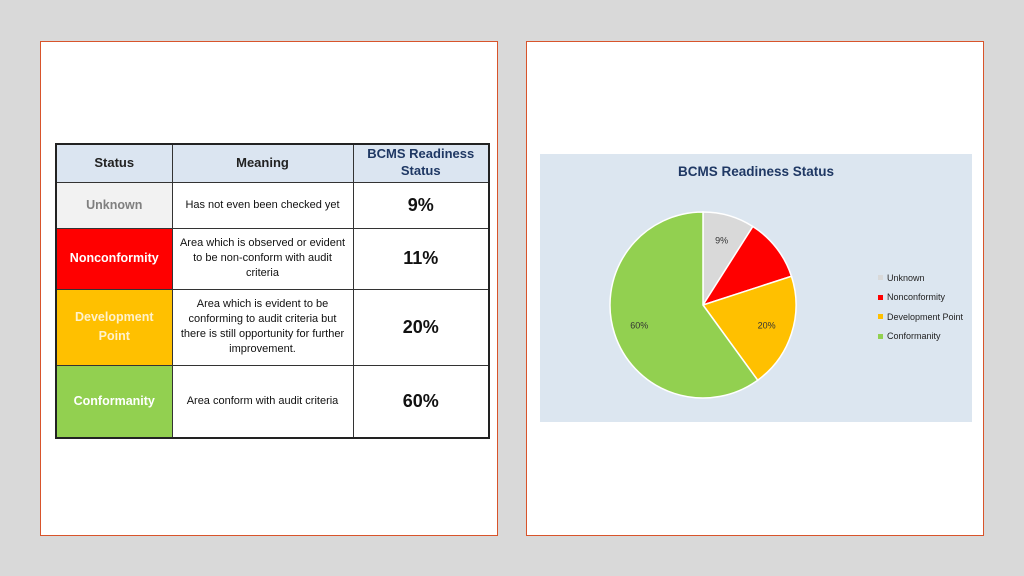 The image size is (1024, 576). What do you see at coordinates (262, 401) in the screenshot?
I see `meaning-cell: Area conform with audit criteria` at bounding box center [262, 401].